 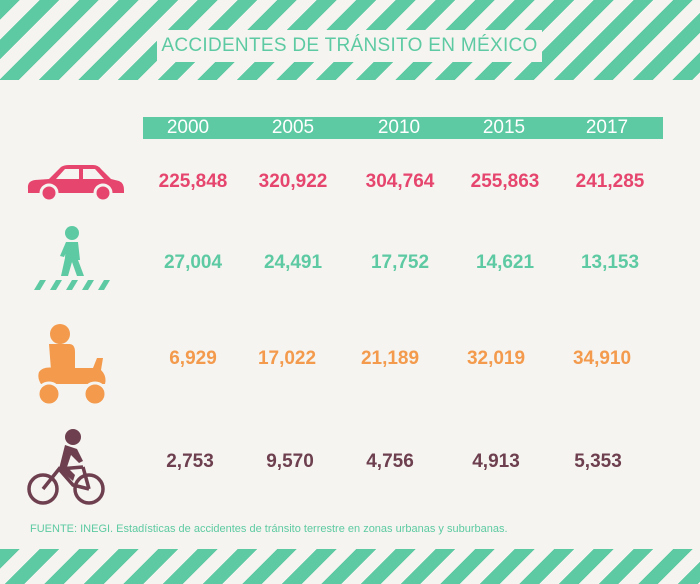 I want to click on page-title: ACCIDENTES DE TRÁNSITO EN MÉXICO, so click(x=349, y=45).